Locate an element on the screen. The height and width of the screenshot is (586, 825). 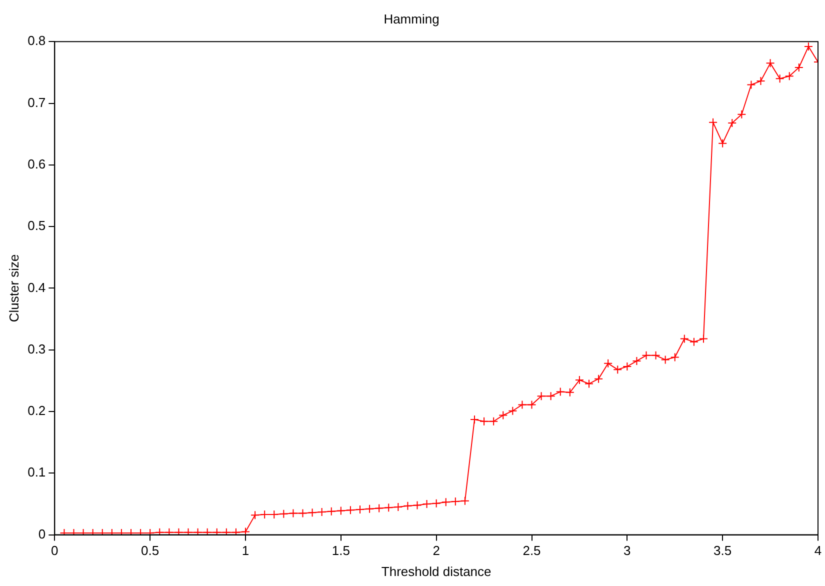
y-tick-label: 0.6 is located at coordinates (37, 164).